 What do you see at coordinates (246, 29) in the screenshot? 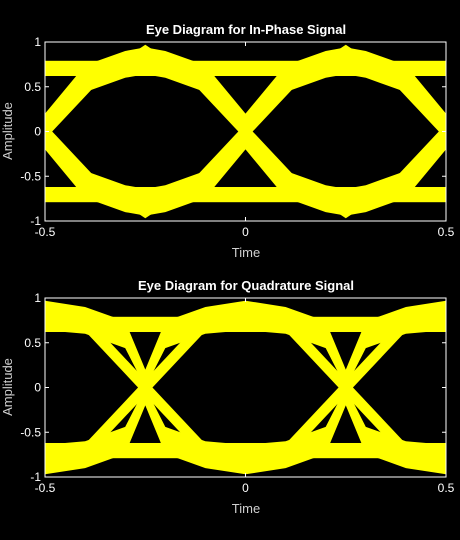
I see `chart-title: Eye Diagram for In-Phase Signal` at bounding box center [246, 29].